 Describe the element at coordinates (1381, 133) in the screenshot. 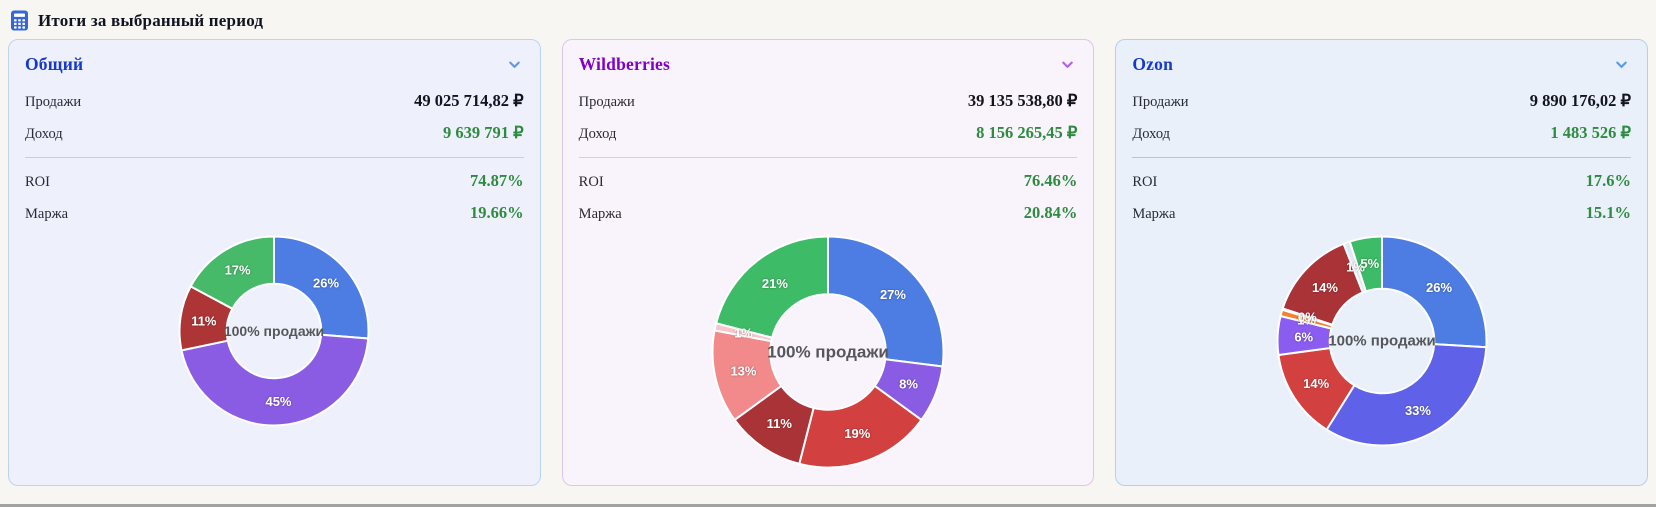

I see `income-row: Доход 1 483 526 ₽` at that location.